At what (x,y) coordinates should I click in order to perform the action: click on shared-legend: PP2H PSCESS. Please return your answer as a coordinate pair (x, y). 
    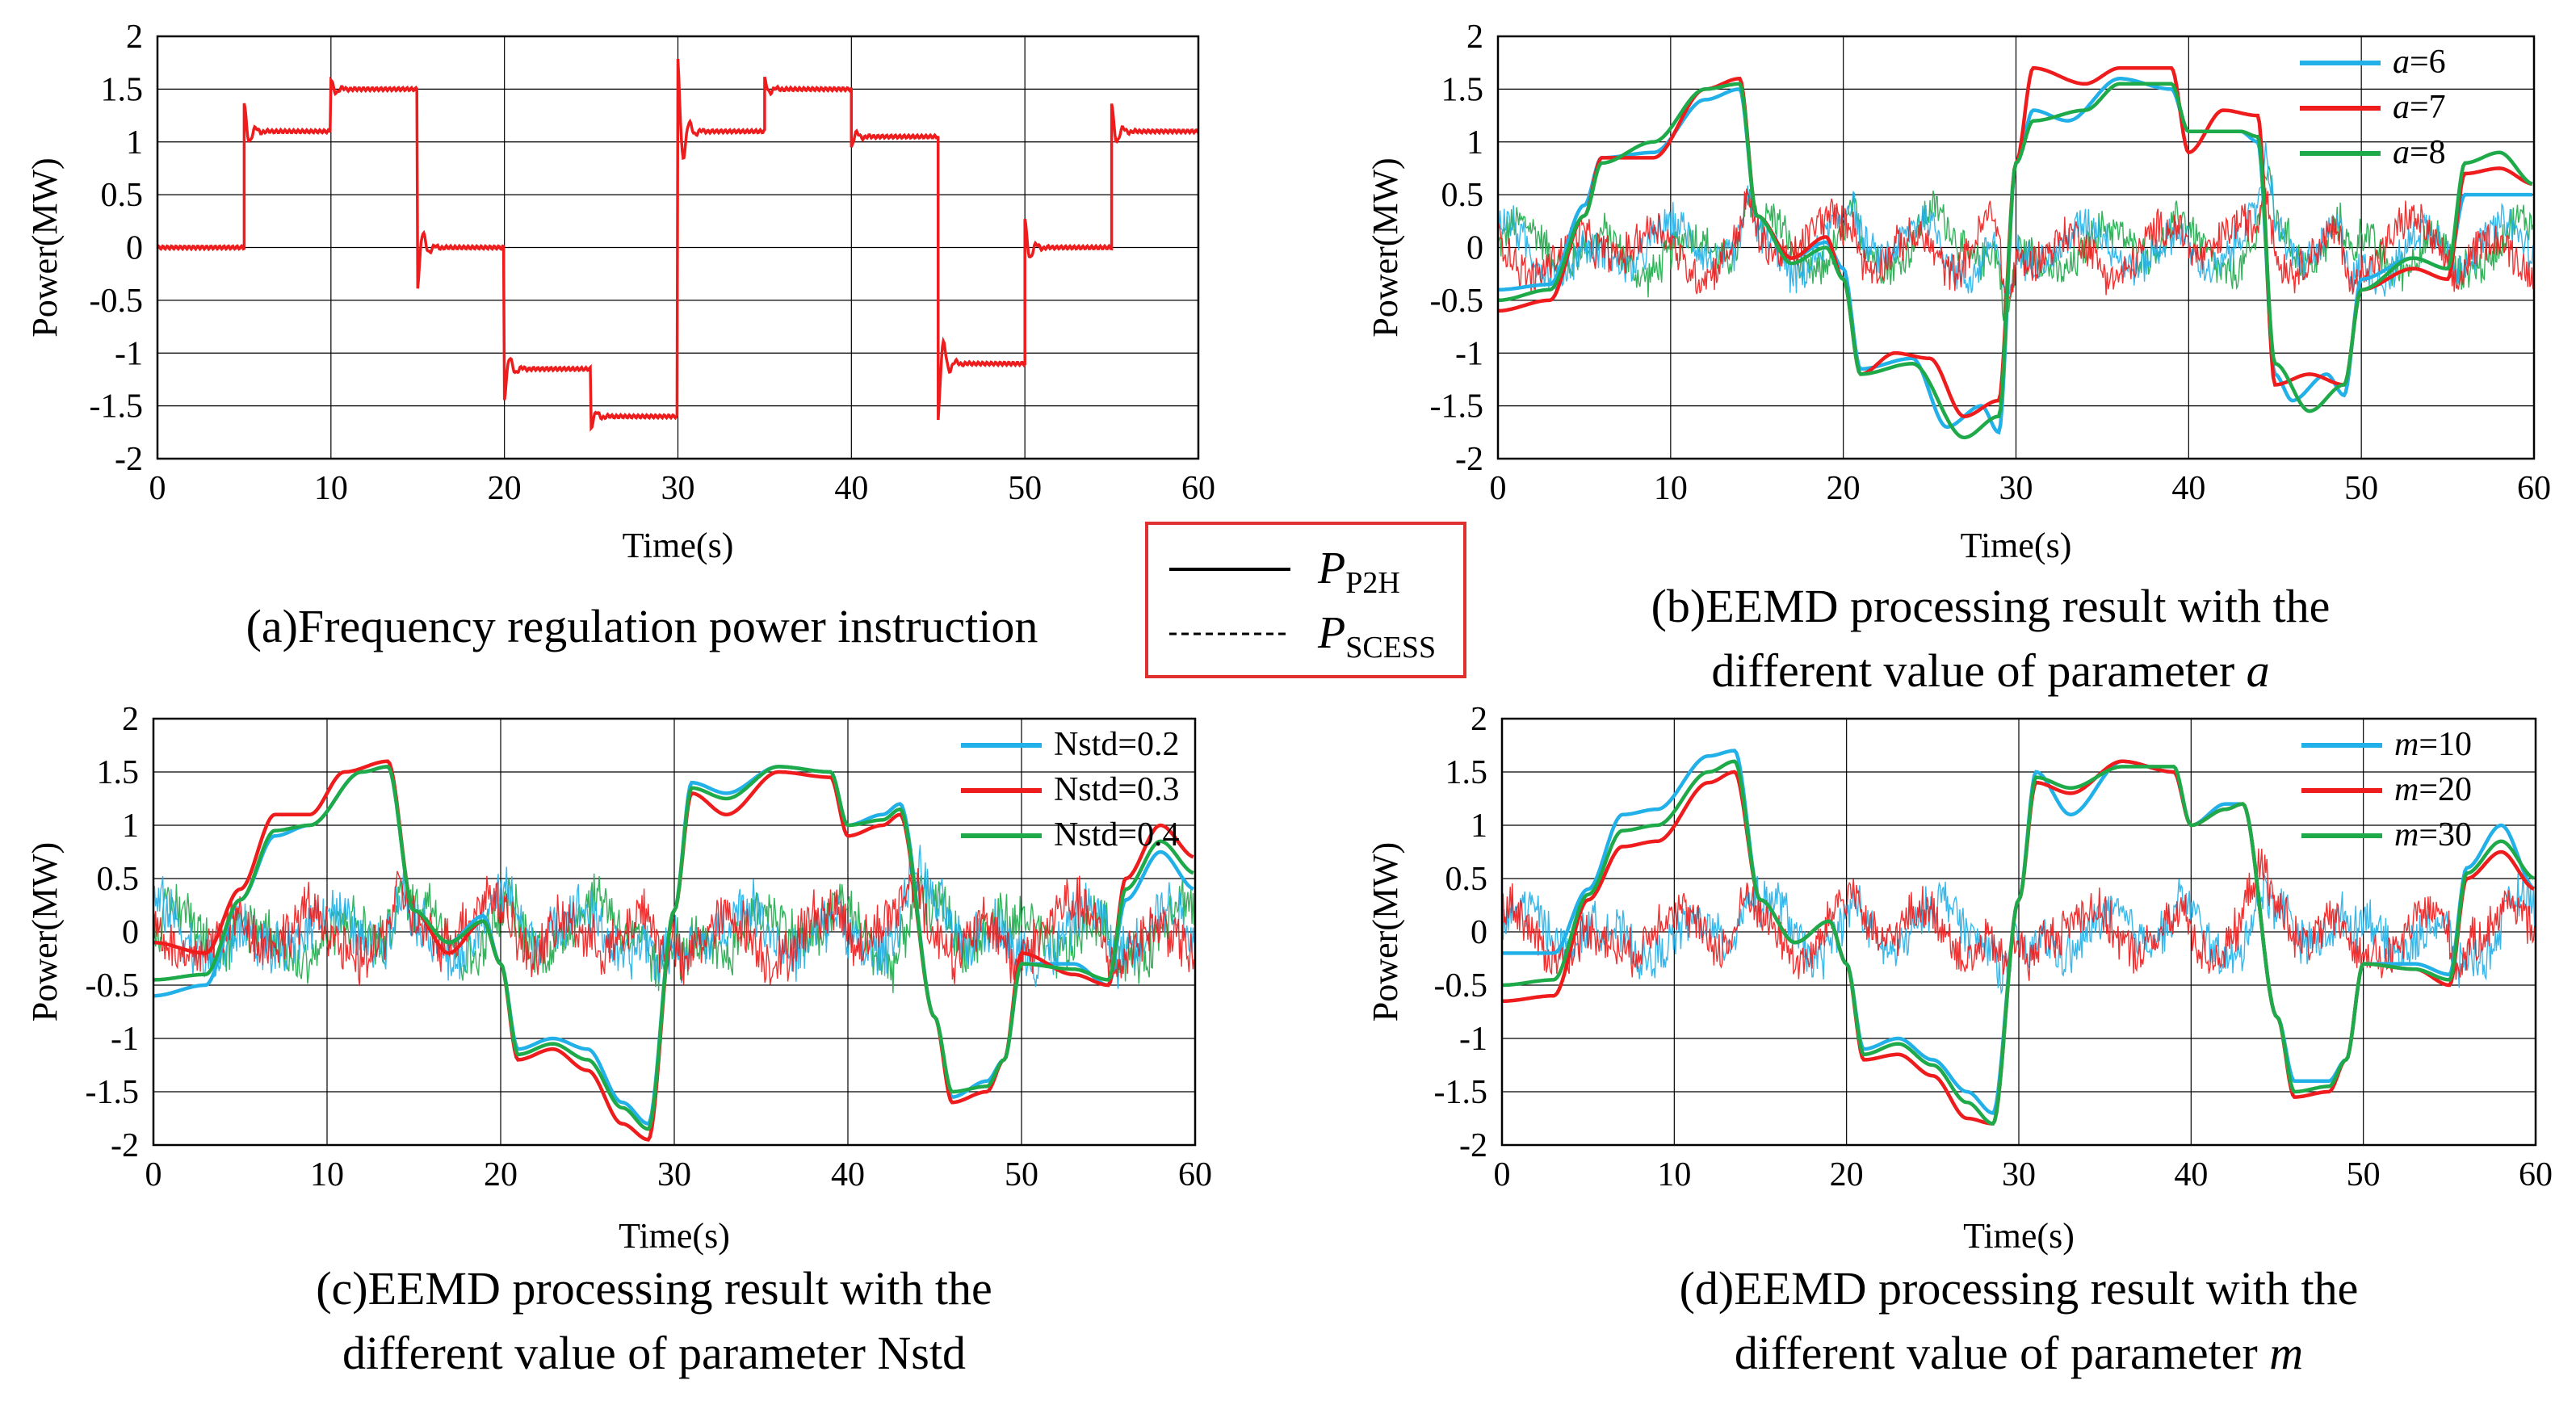
    Looking at the image, I should click on (1305, 600).